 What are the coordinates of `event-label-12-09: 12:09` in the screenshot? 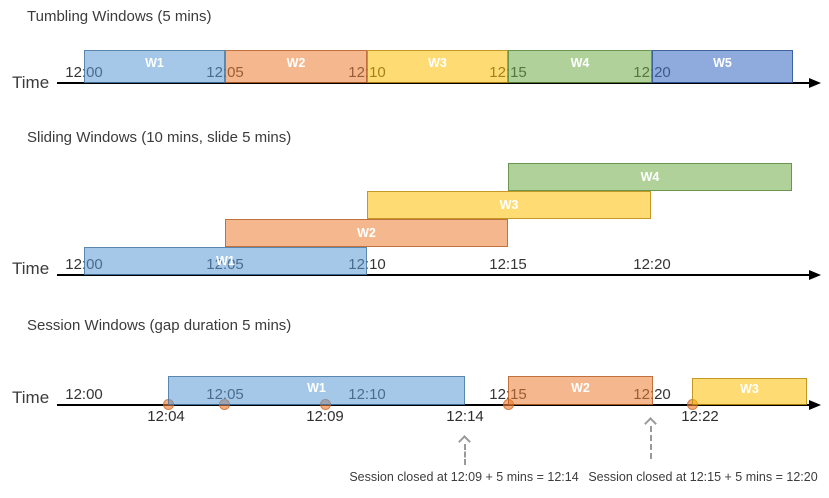 It's located at (325, 416).